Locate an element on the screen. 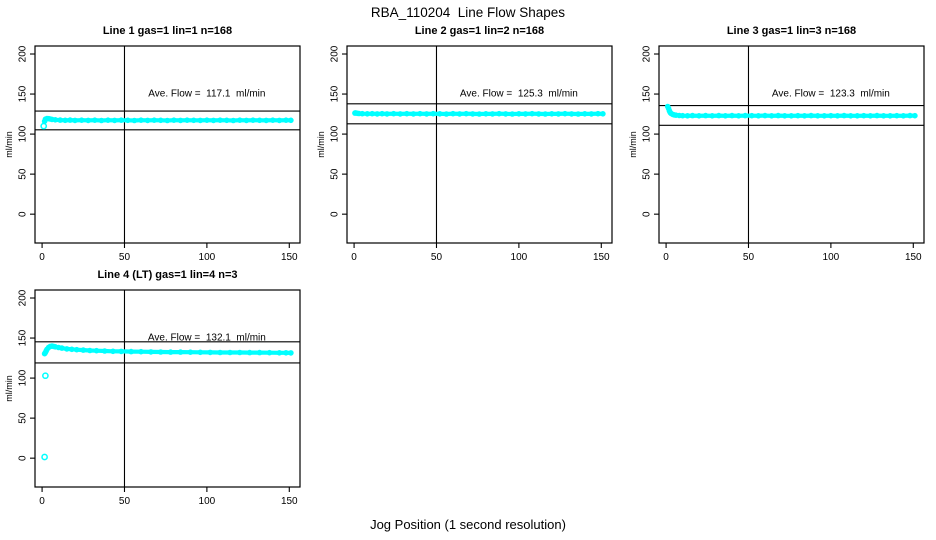 This screenshot has height=540, width=936. panel-title: Line 4 (LT) gas=1 lin=4 n=3 is located at coordinates (167, 275).